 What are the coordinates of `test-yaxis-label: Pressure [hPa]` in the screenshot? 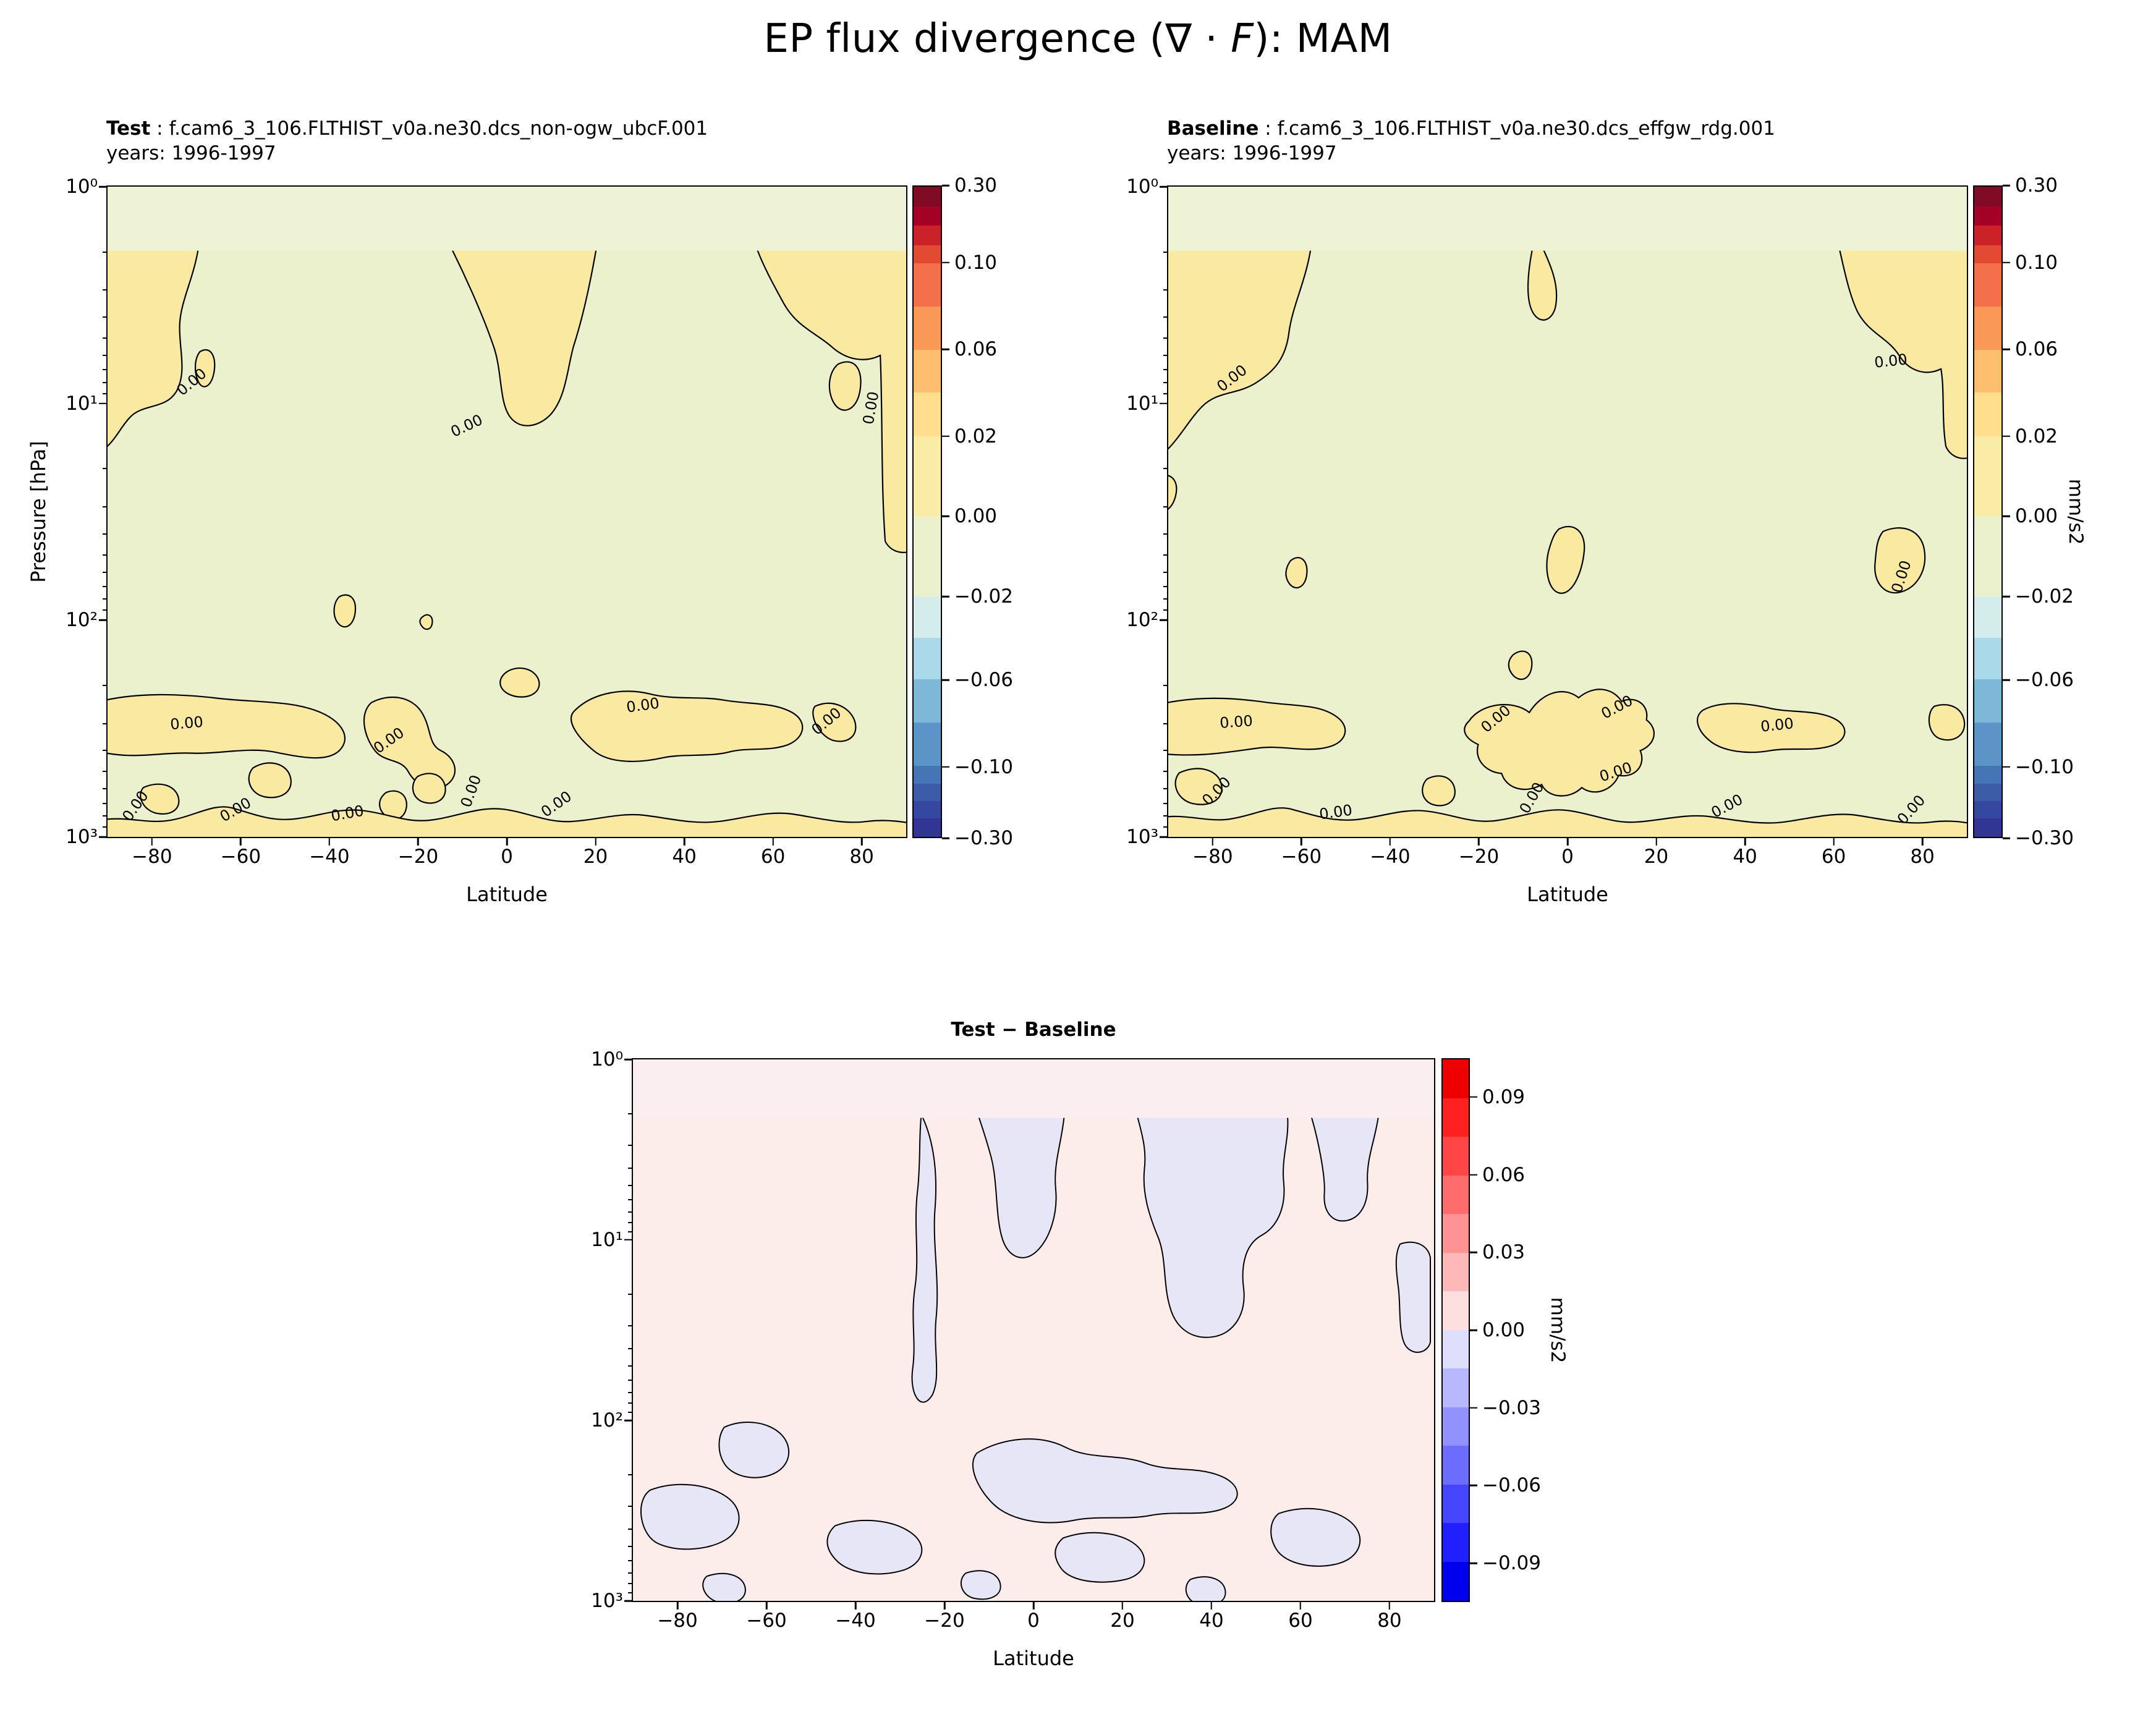 It's located at (38, 512).